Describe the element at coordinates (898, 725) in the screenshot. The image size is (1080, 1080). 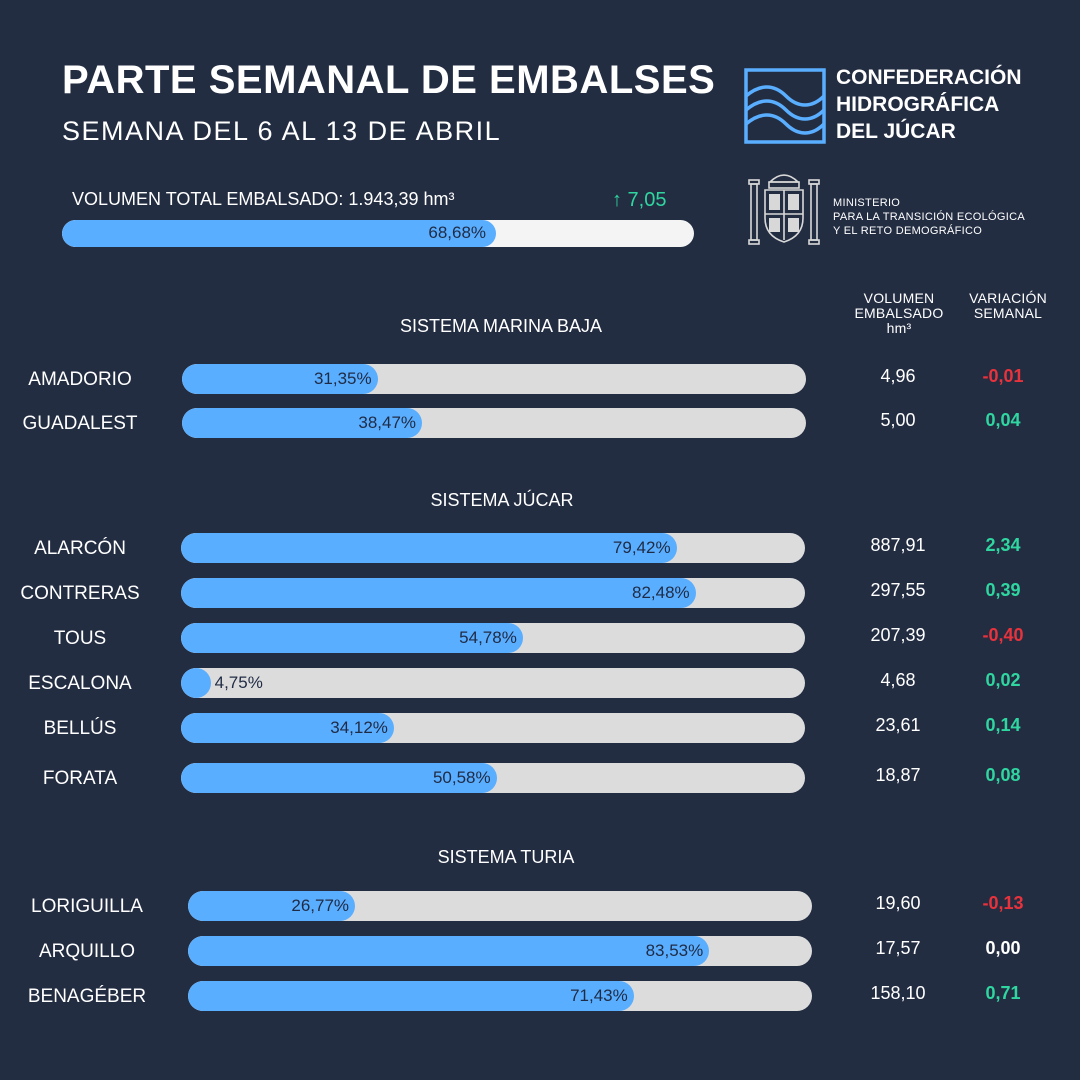
I see `reservoir-volume: 23,61` at that location.